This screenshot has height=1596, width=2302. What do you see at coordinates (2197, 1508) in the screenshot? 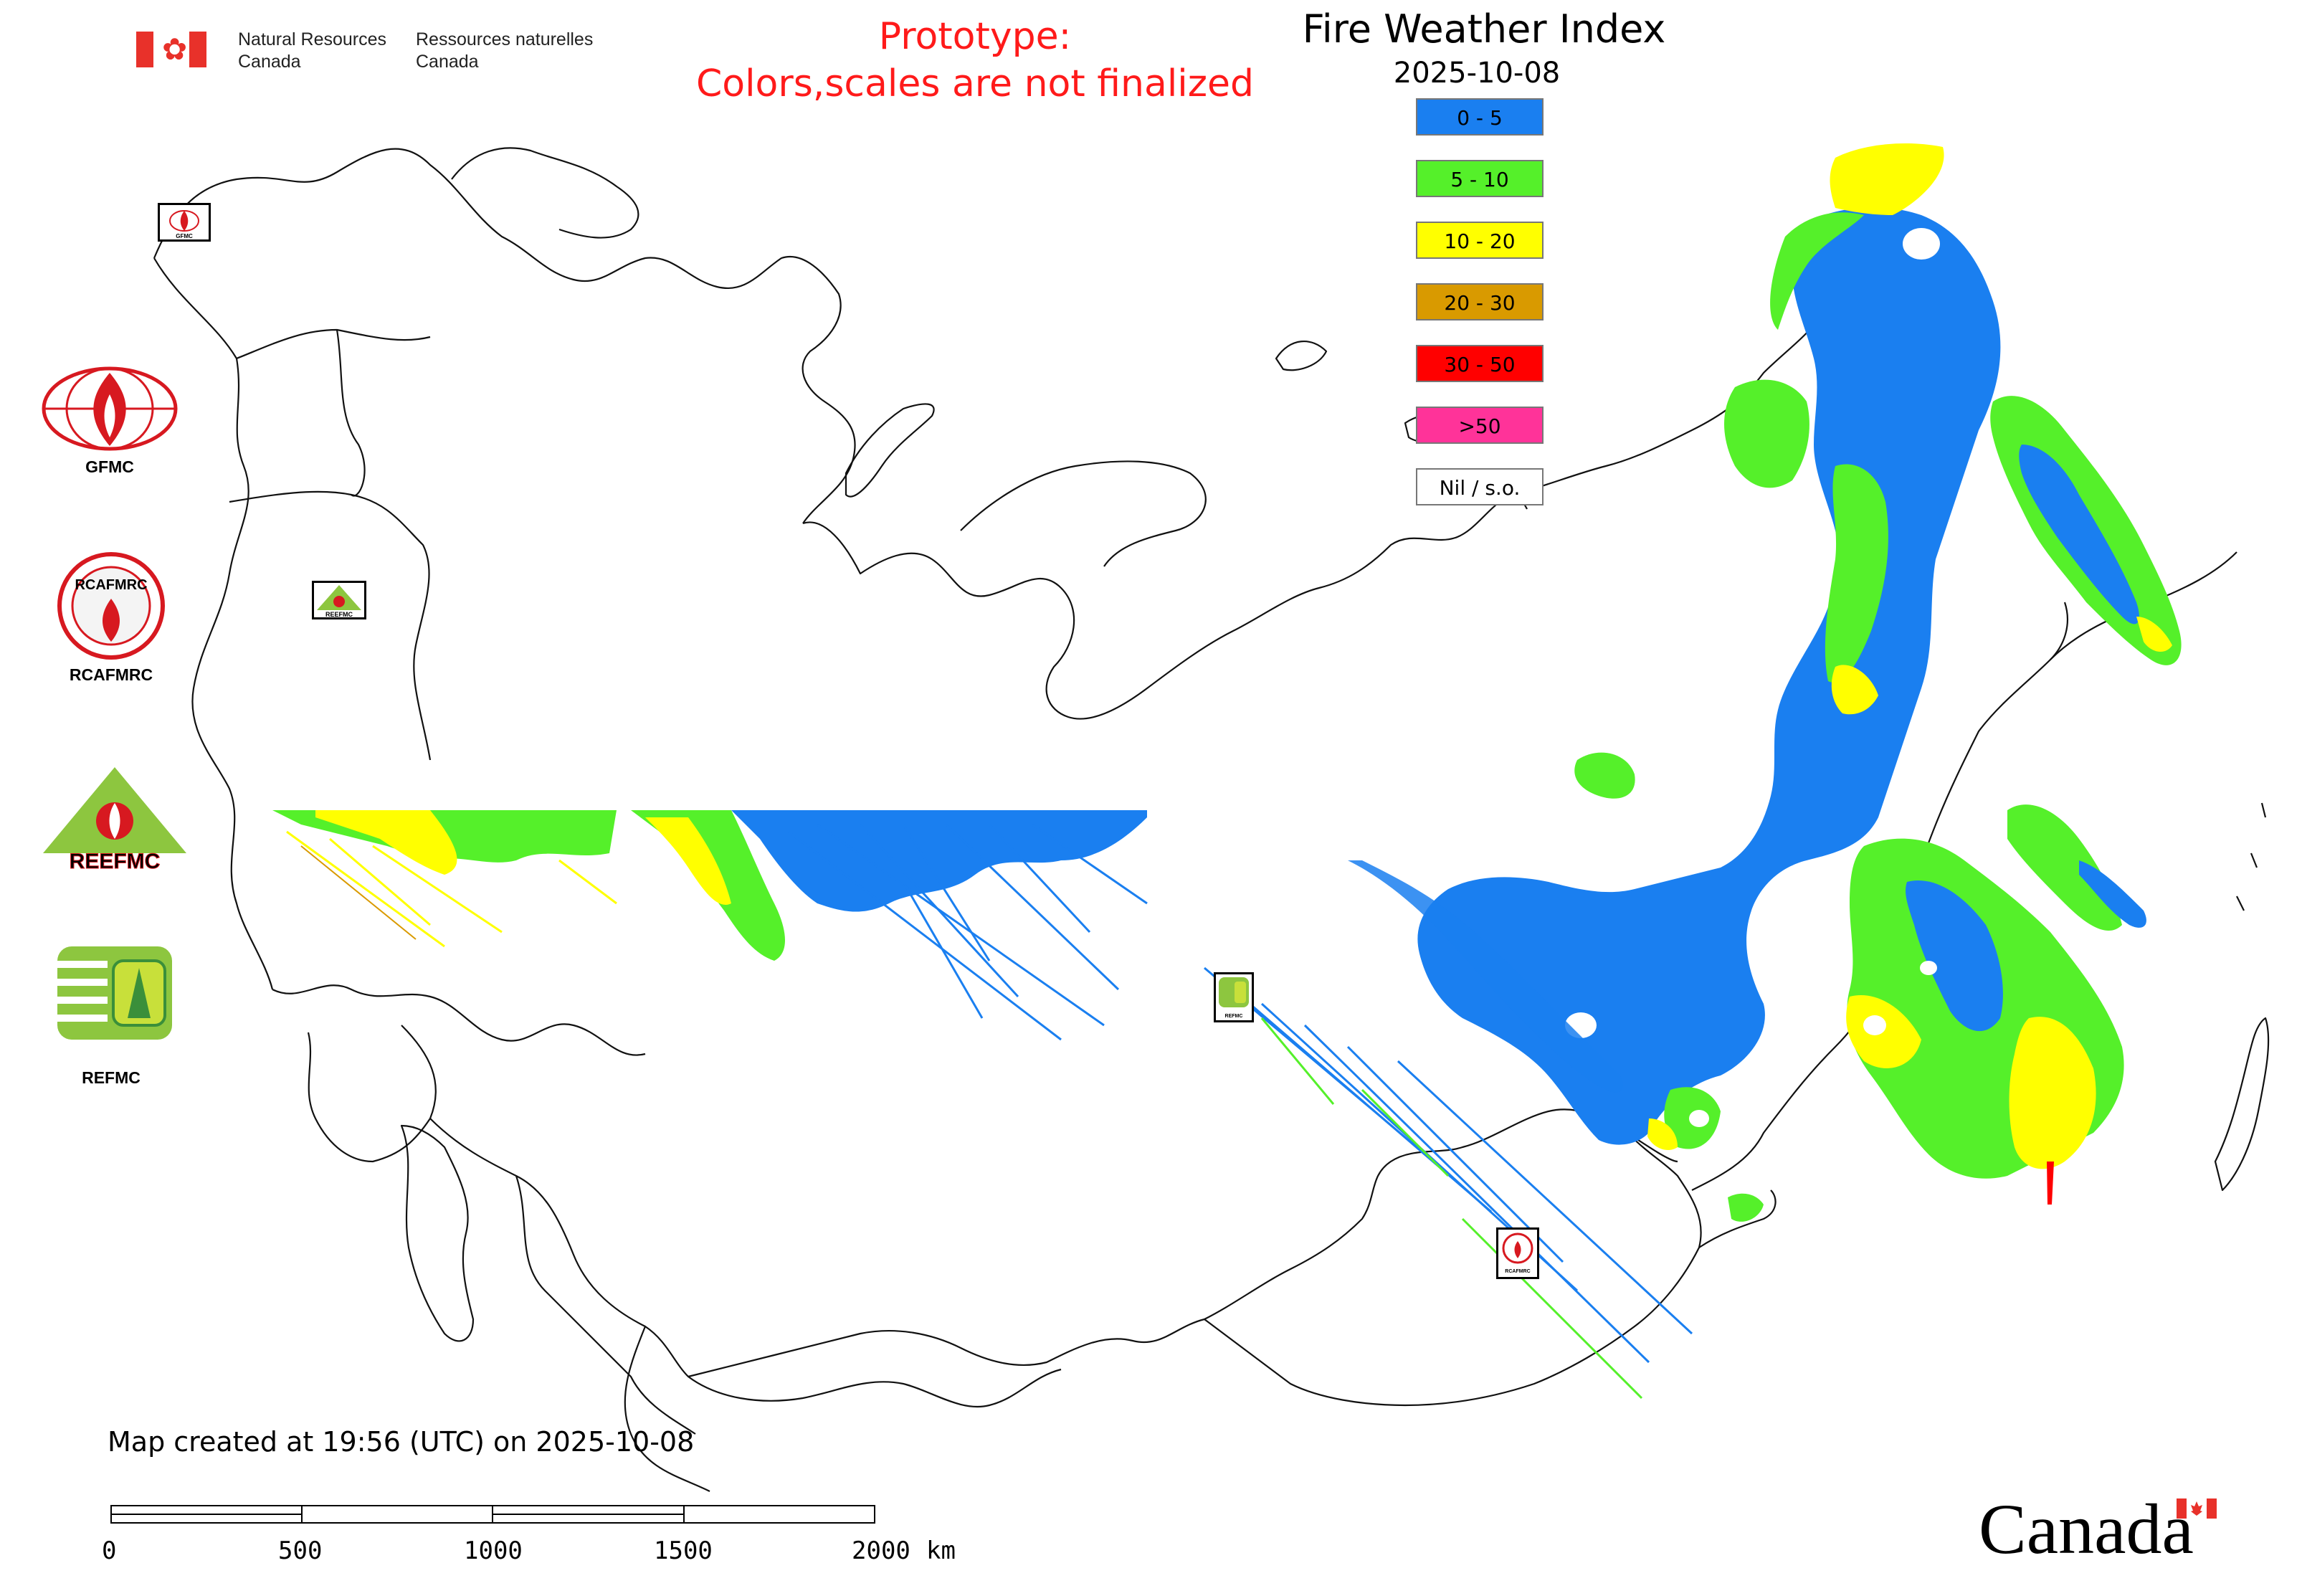
I see `canada-wordmark-flag-icon` at bounding box center [2197, 1508].